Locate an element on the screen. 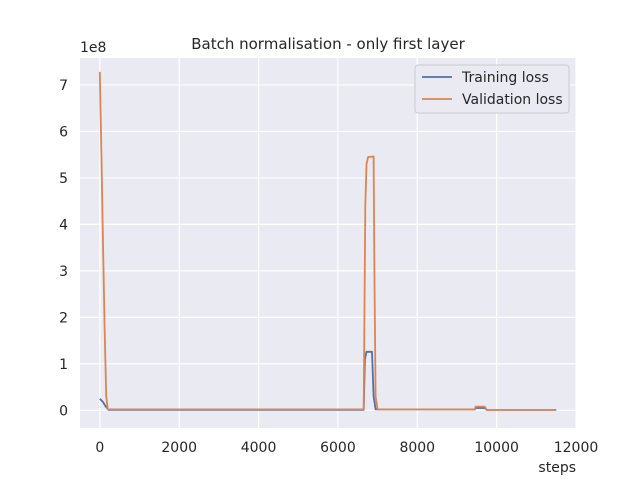 The height and width of the screenshot is (480, 640). y-offset-label: 1e8 is located at coordinates (93, 48).